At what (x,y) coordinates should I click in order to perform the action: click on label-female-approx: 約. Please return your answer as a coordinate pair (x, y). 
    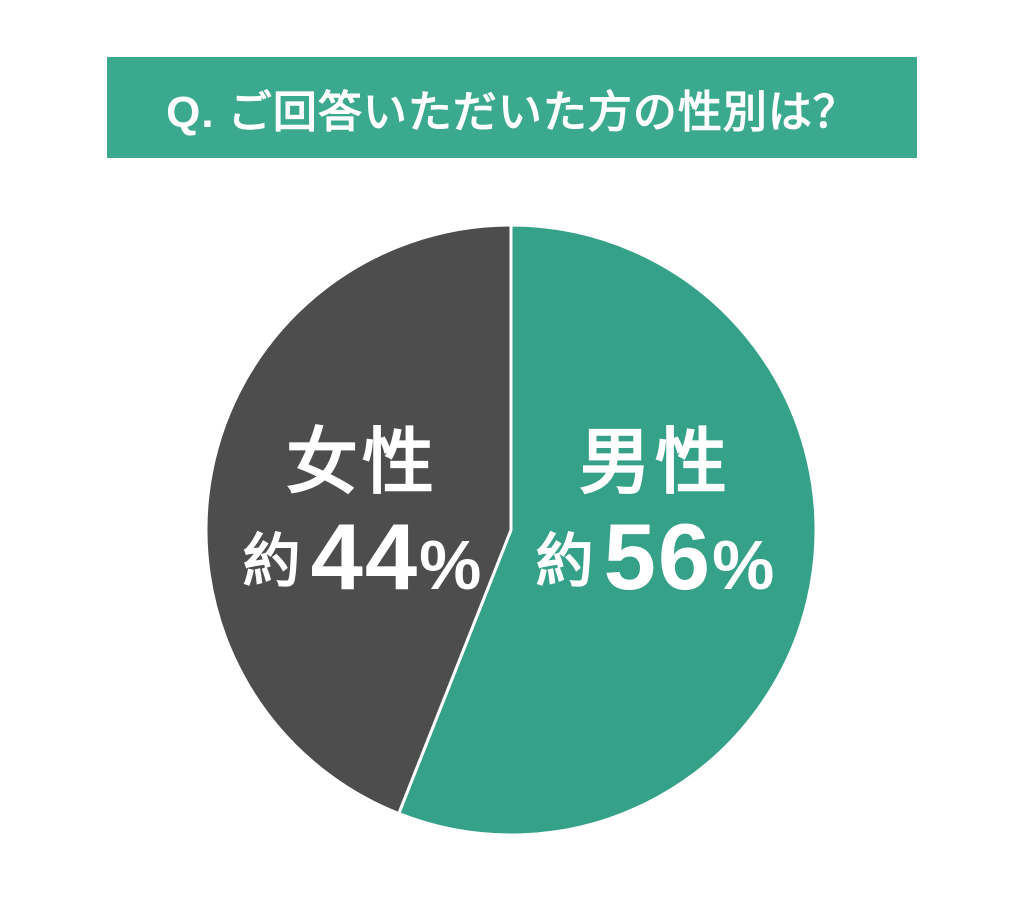
    Looking at the image, I should click on (271, 561).